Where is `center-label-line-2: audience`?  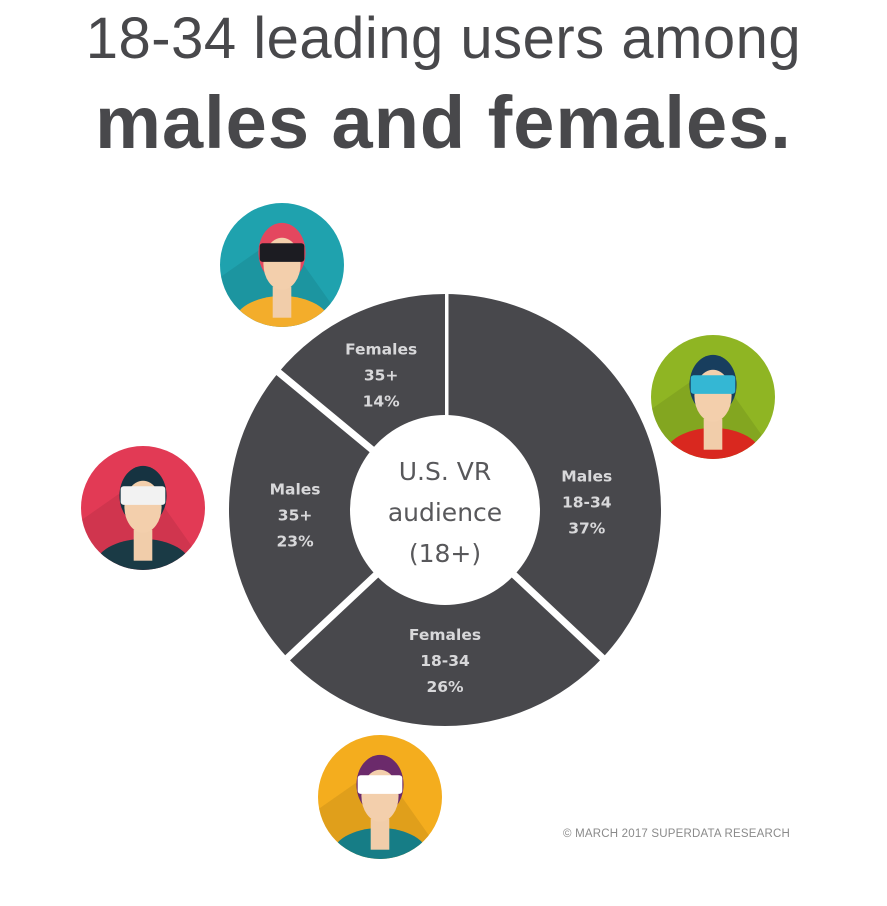 center-label-line-2: audience is located at coordinates (445, 512).